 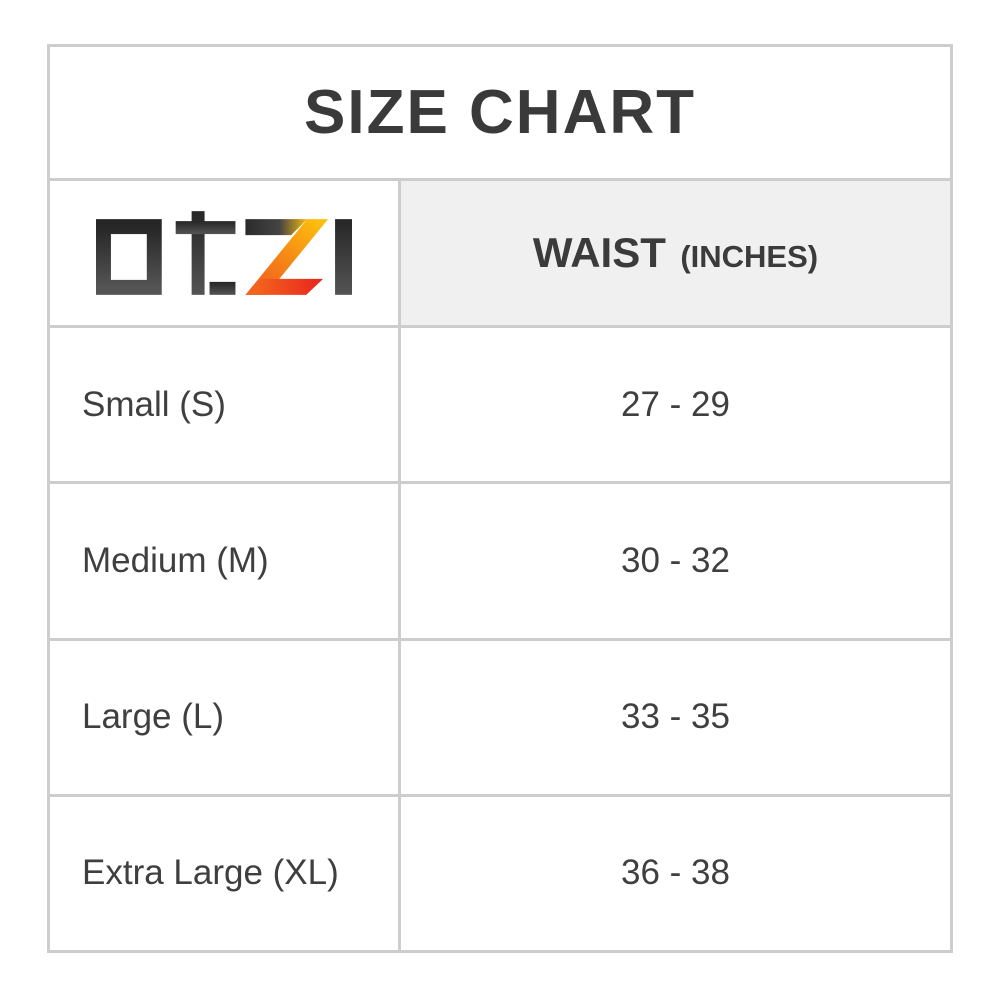 I want to click on brand-logo-otzi-icon, so click(x=224, y=253).